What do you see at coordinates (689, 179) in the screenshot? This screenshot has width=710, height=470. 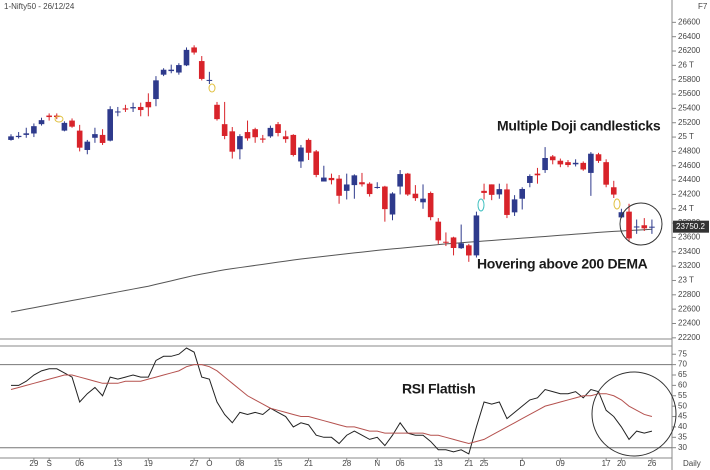 I see `y-tick-label: 24400` at bounding box center [689, 179].